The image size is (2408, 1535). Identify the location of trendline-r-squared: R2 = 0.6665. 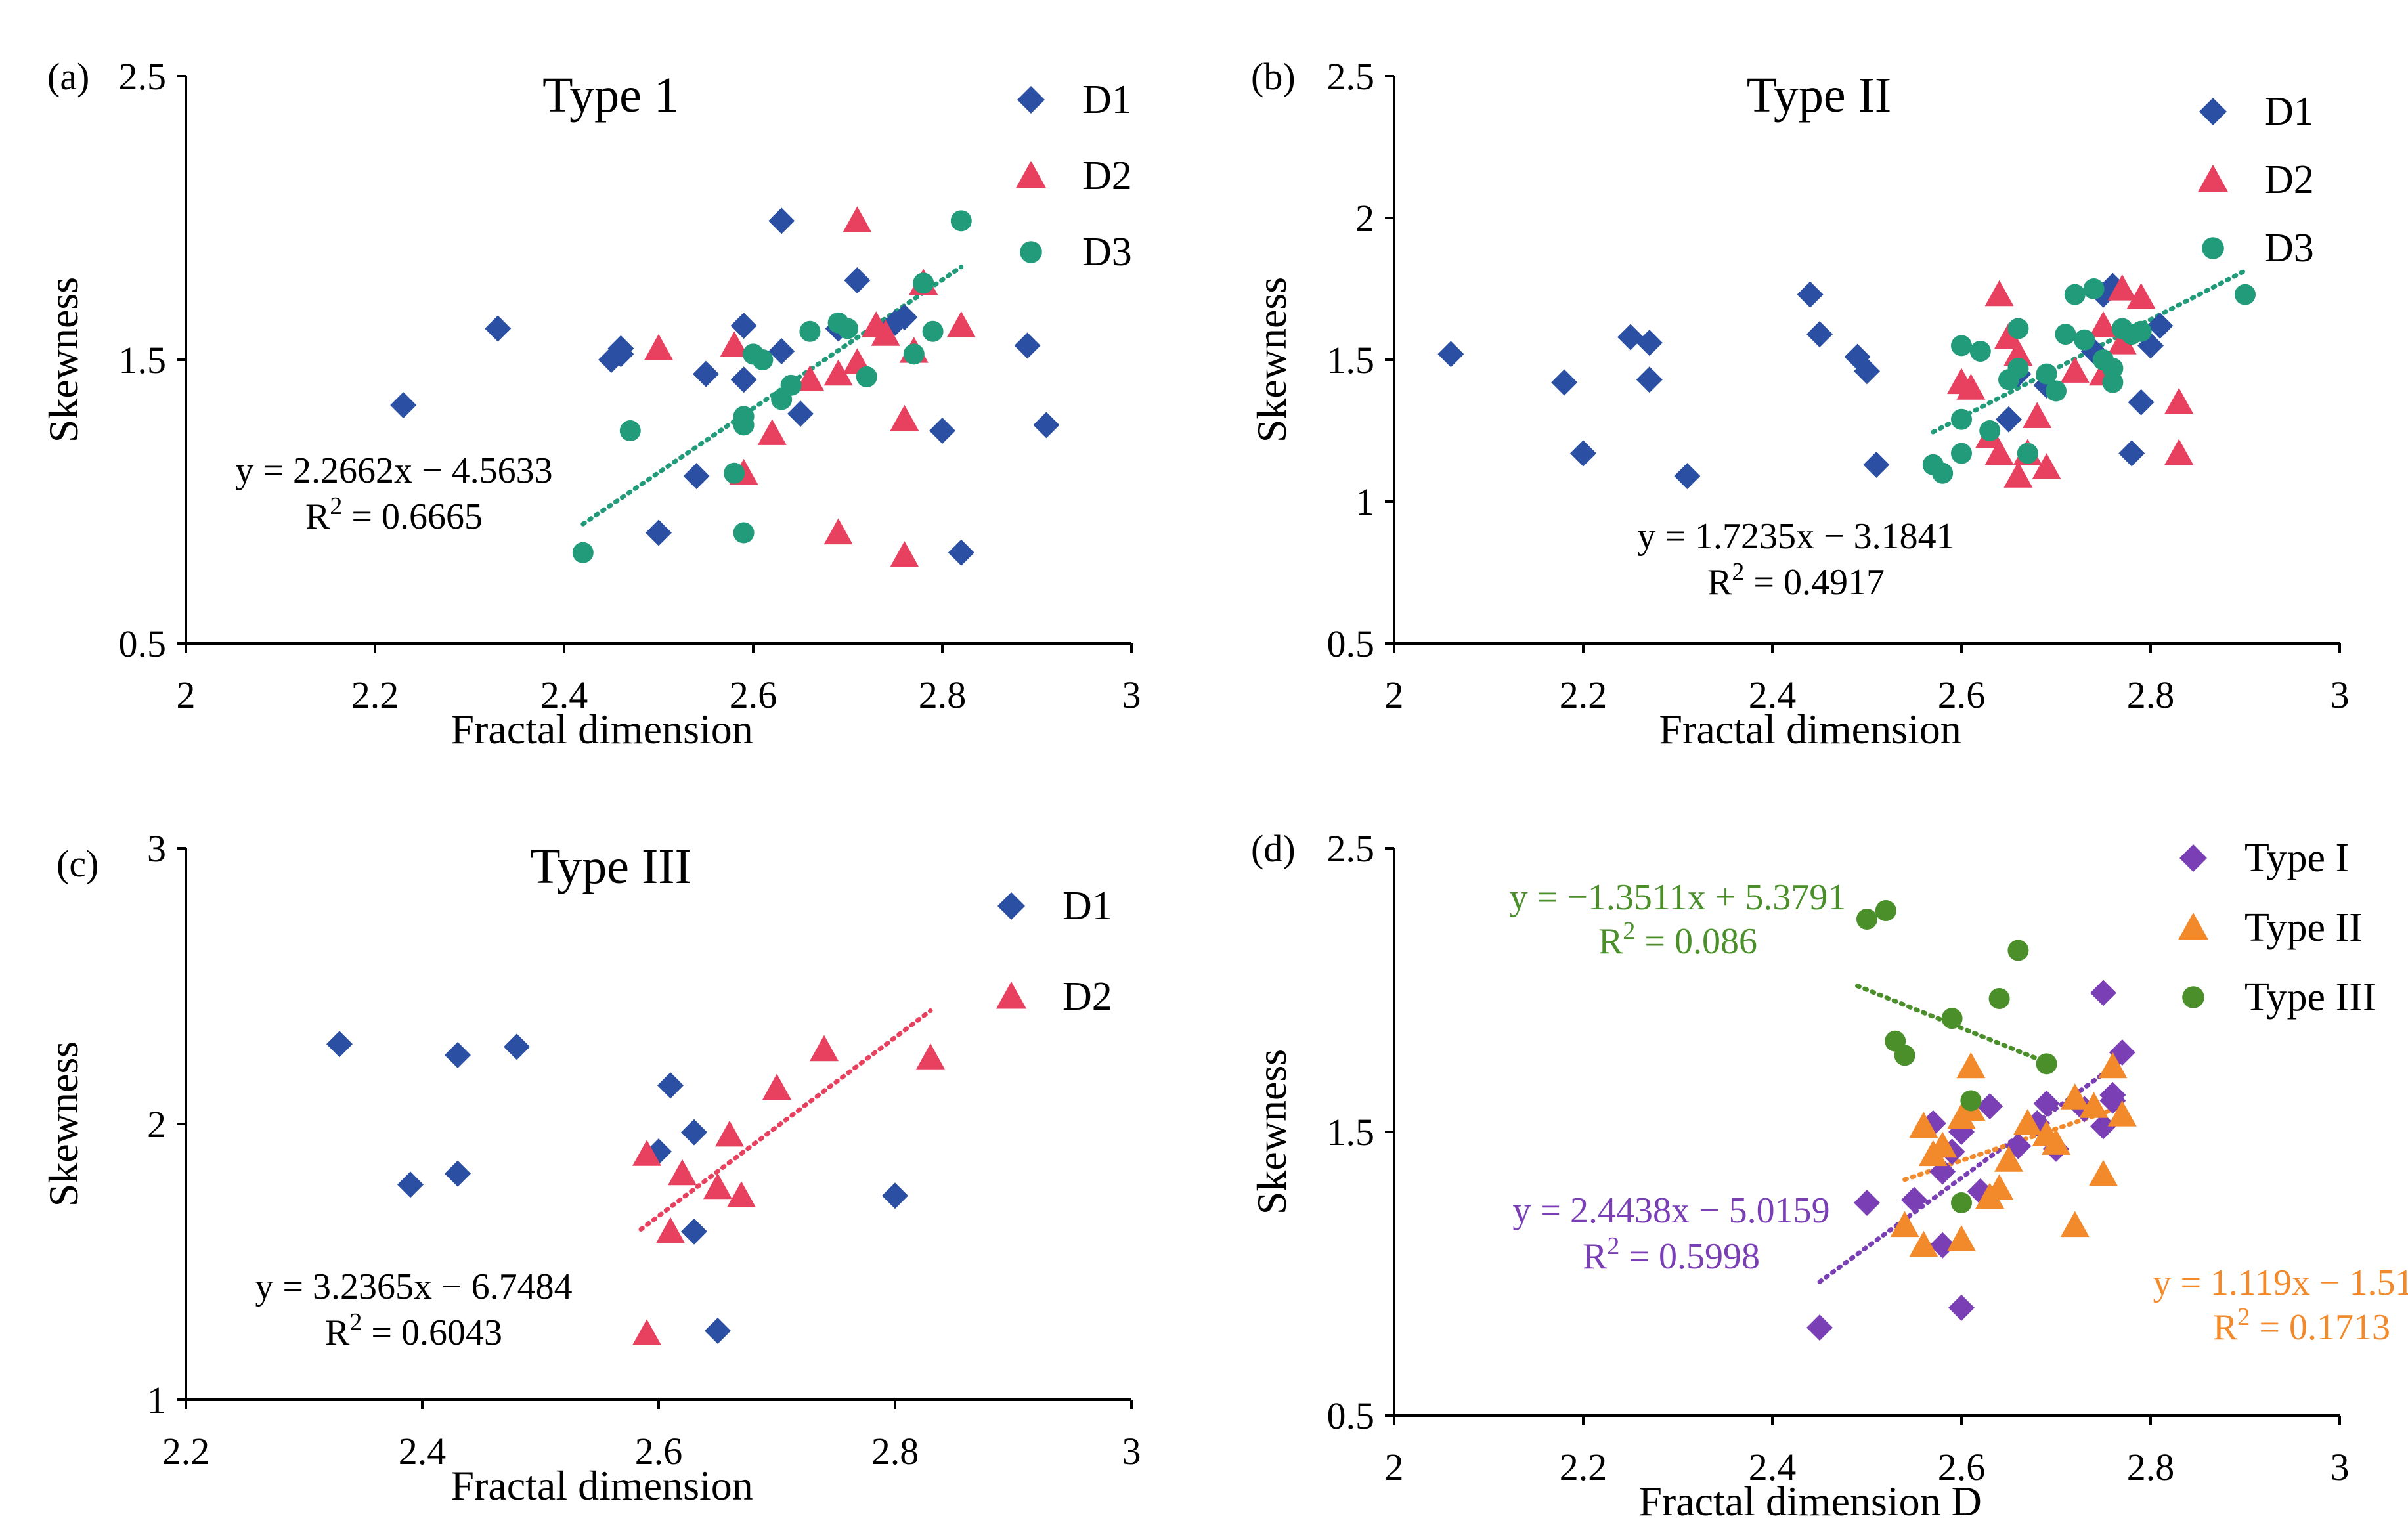
(394, 514).